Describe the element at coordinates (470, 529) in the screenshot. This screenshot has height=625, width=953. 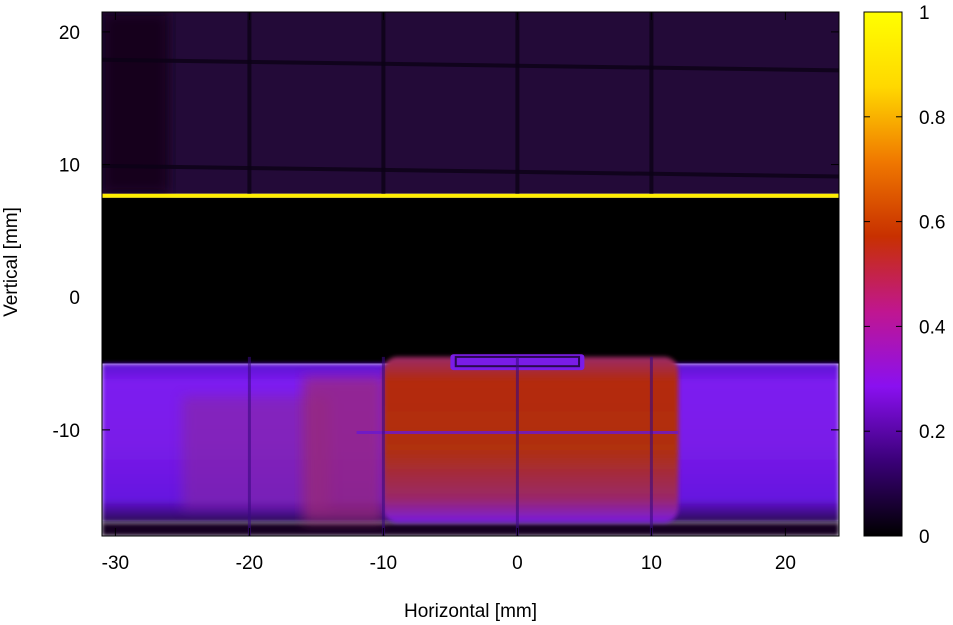
I see `region-bottom-dark` at that location.